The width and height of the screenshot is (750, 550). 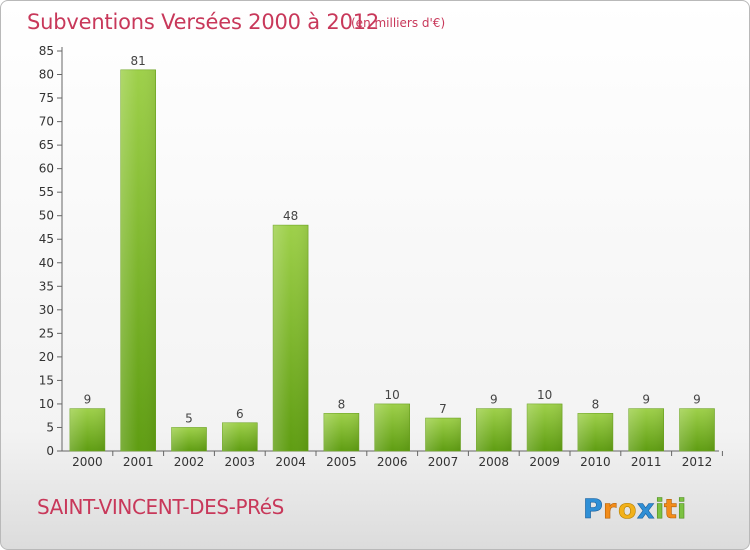 I want to click on data-label: 81, so click(x=138, y=61).